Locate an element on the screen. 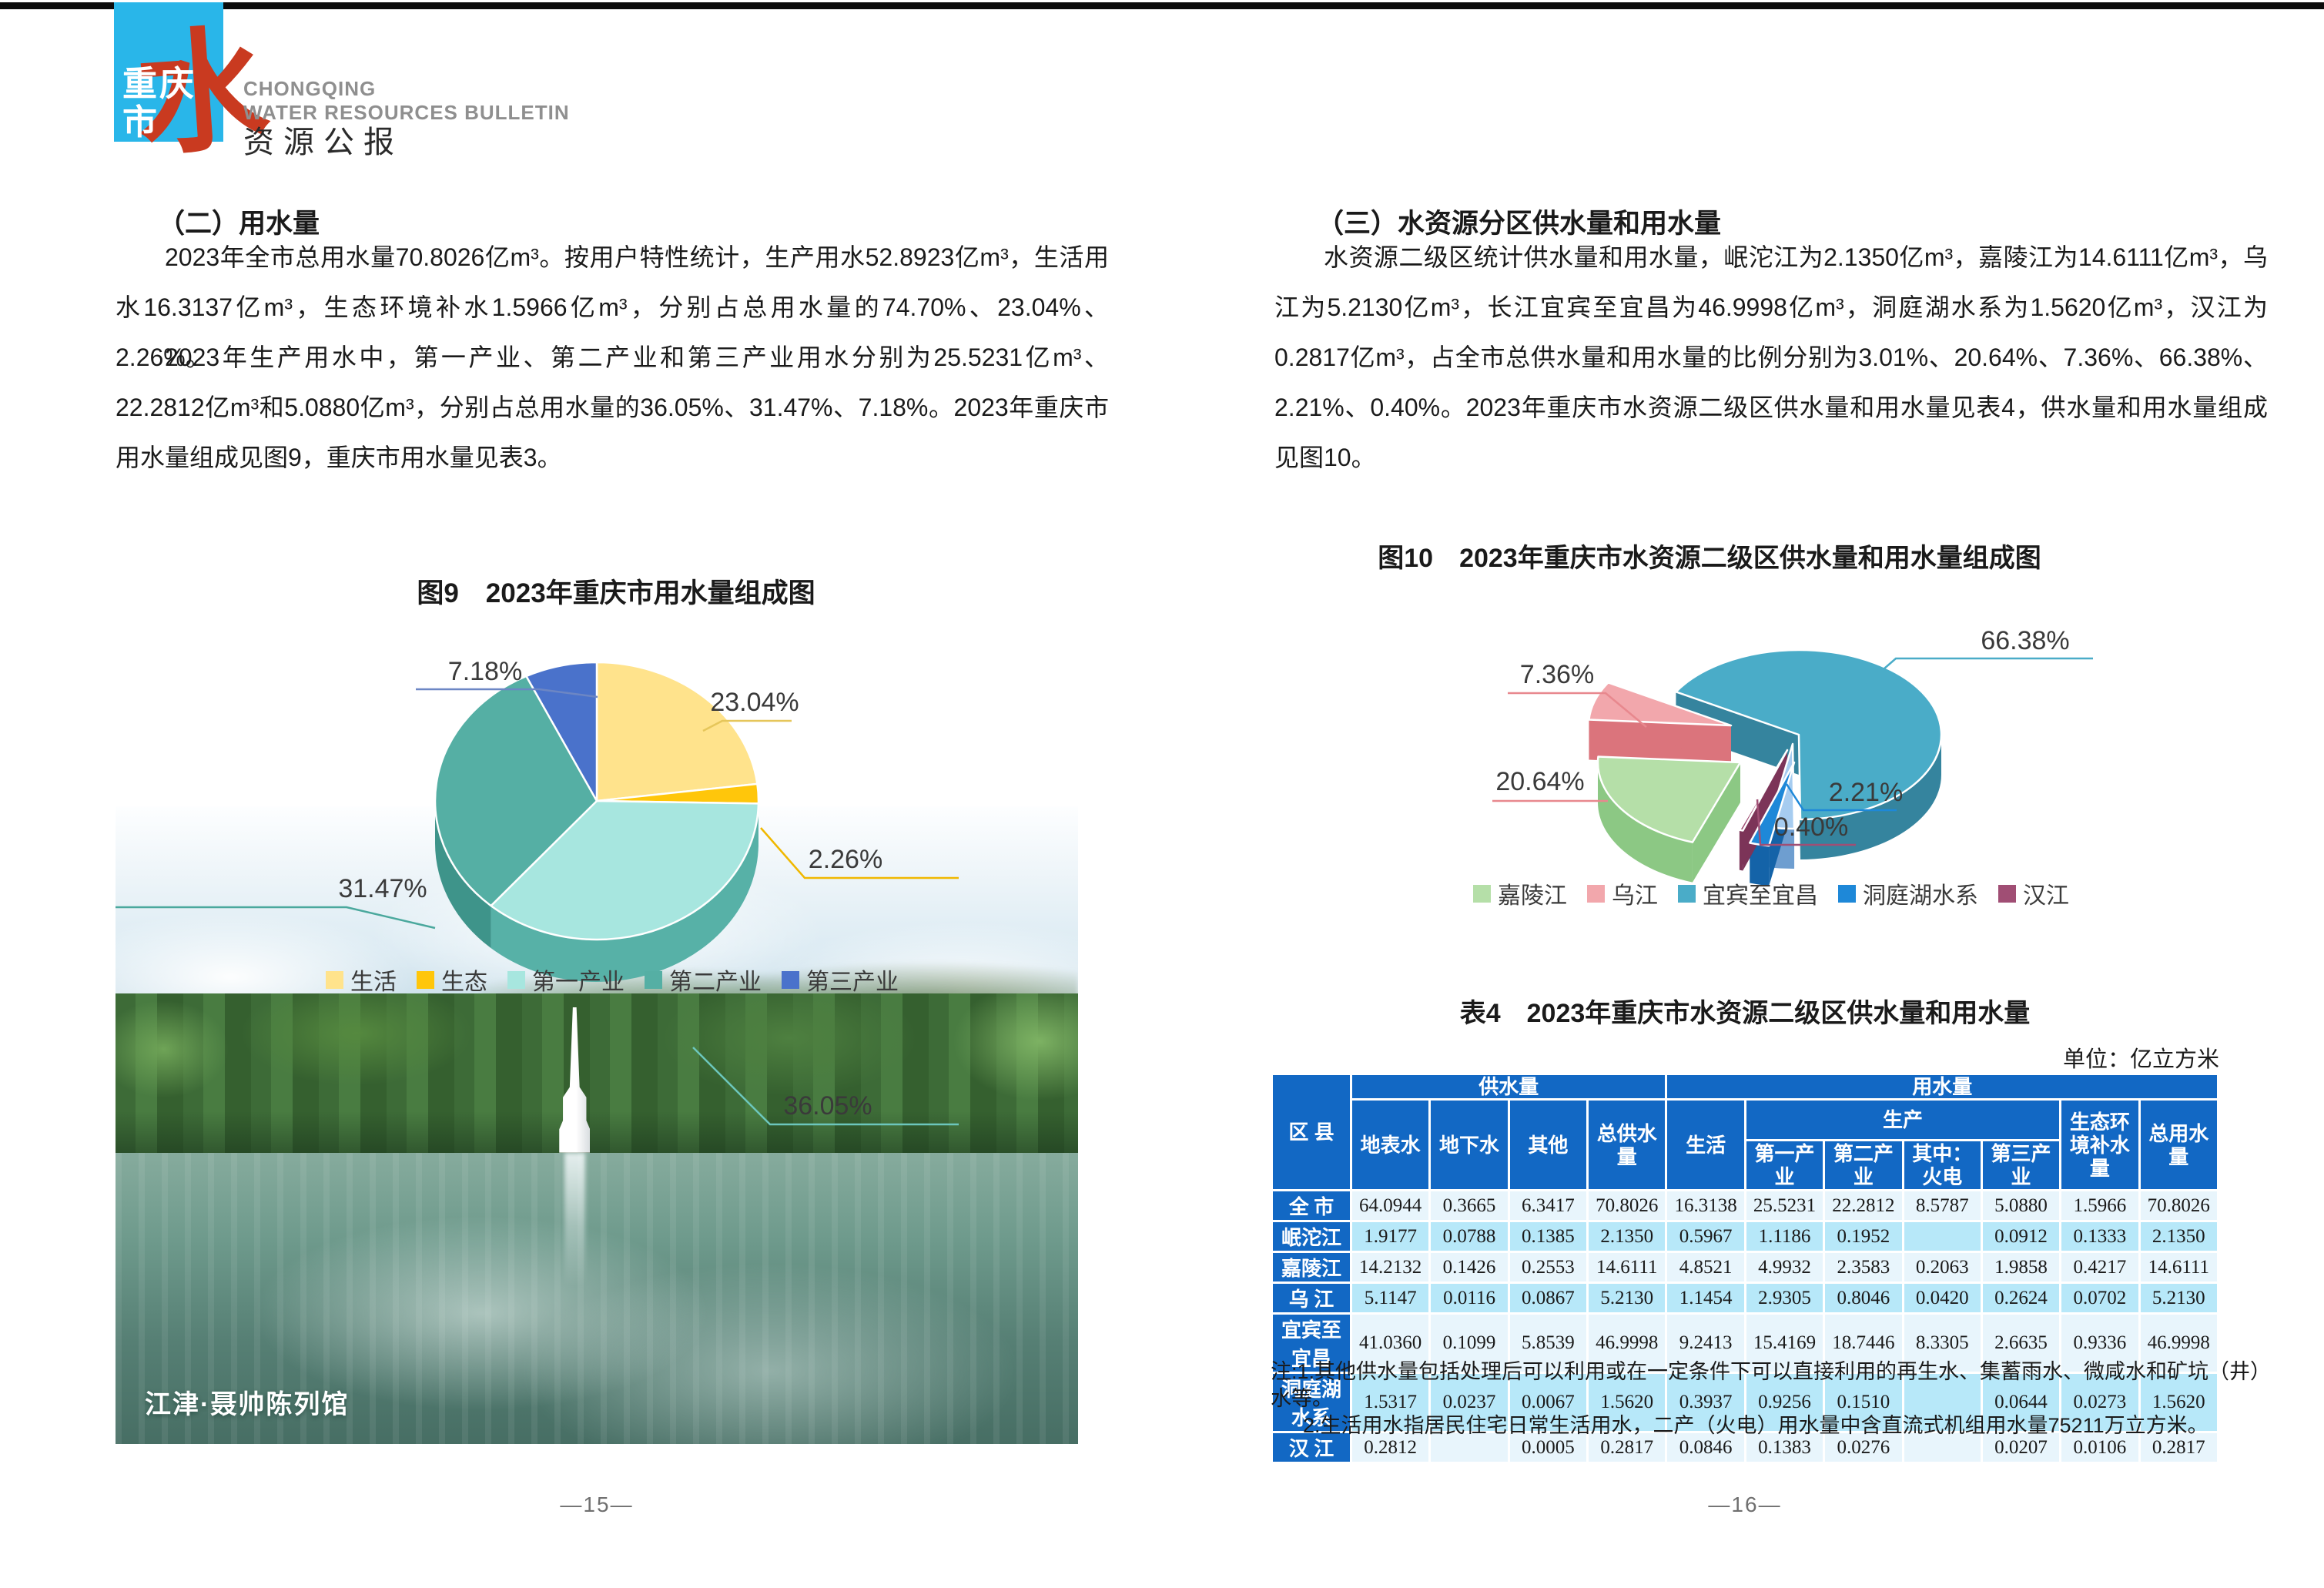 The height and width of the screenshot is (1588, 2324). legend-item: 嘉陵江 is located at coordinates (1520, 893).